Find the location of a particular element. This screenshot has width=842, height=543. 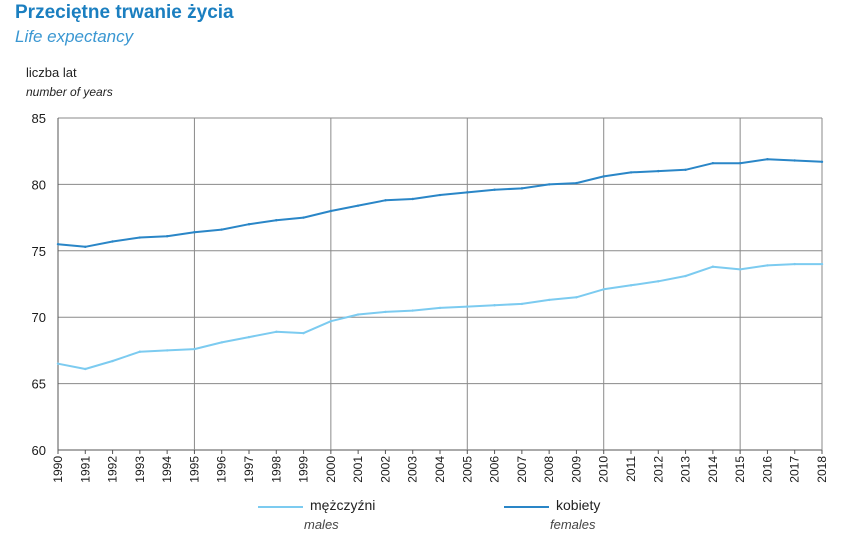

chart-subtitle: Life expectancy is located at coordinates (74, 36).